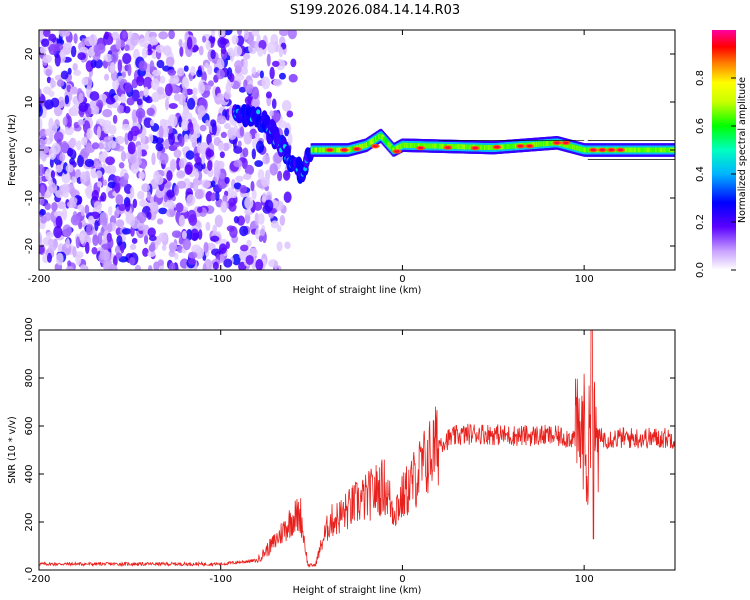  Describe the element at coordinates (220, 279) in the screenshot. I see `spectrogram-x-tick-label: -100` at that location.